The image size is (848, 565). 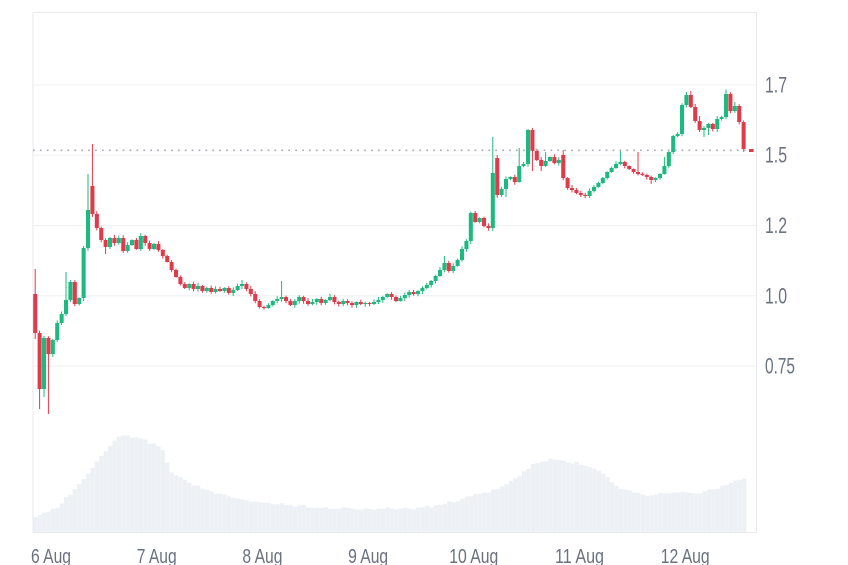 I want to click on svg-text: 10 Aug, so click(x=473, y=555).